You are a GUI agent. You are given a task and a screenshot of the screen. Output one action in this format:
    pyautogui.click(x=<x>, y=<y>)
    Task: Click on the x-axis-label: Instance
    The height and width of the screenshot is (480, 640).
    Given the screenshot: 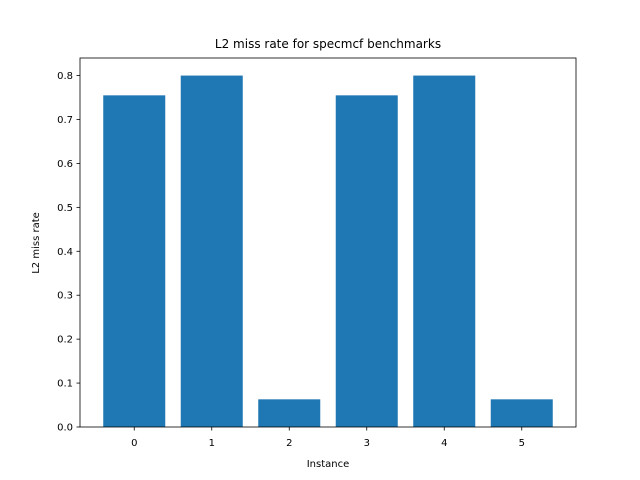 What is the action you would take?
    pyautogui.click(x=328, y=464)
    